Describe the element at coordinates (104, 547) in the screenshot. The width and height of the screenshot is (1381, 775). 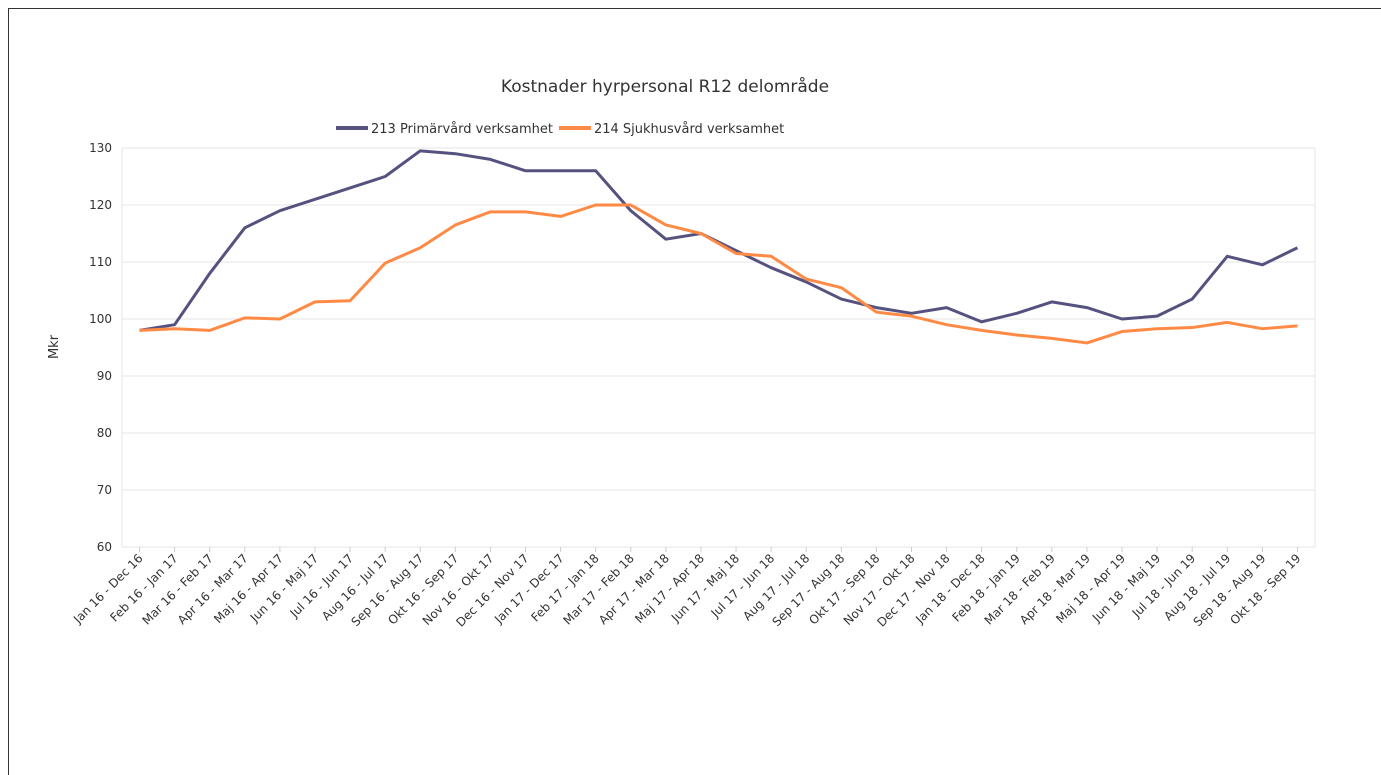
I see `y-tick-label: 60` at that location.